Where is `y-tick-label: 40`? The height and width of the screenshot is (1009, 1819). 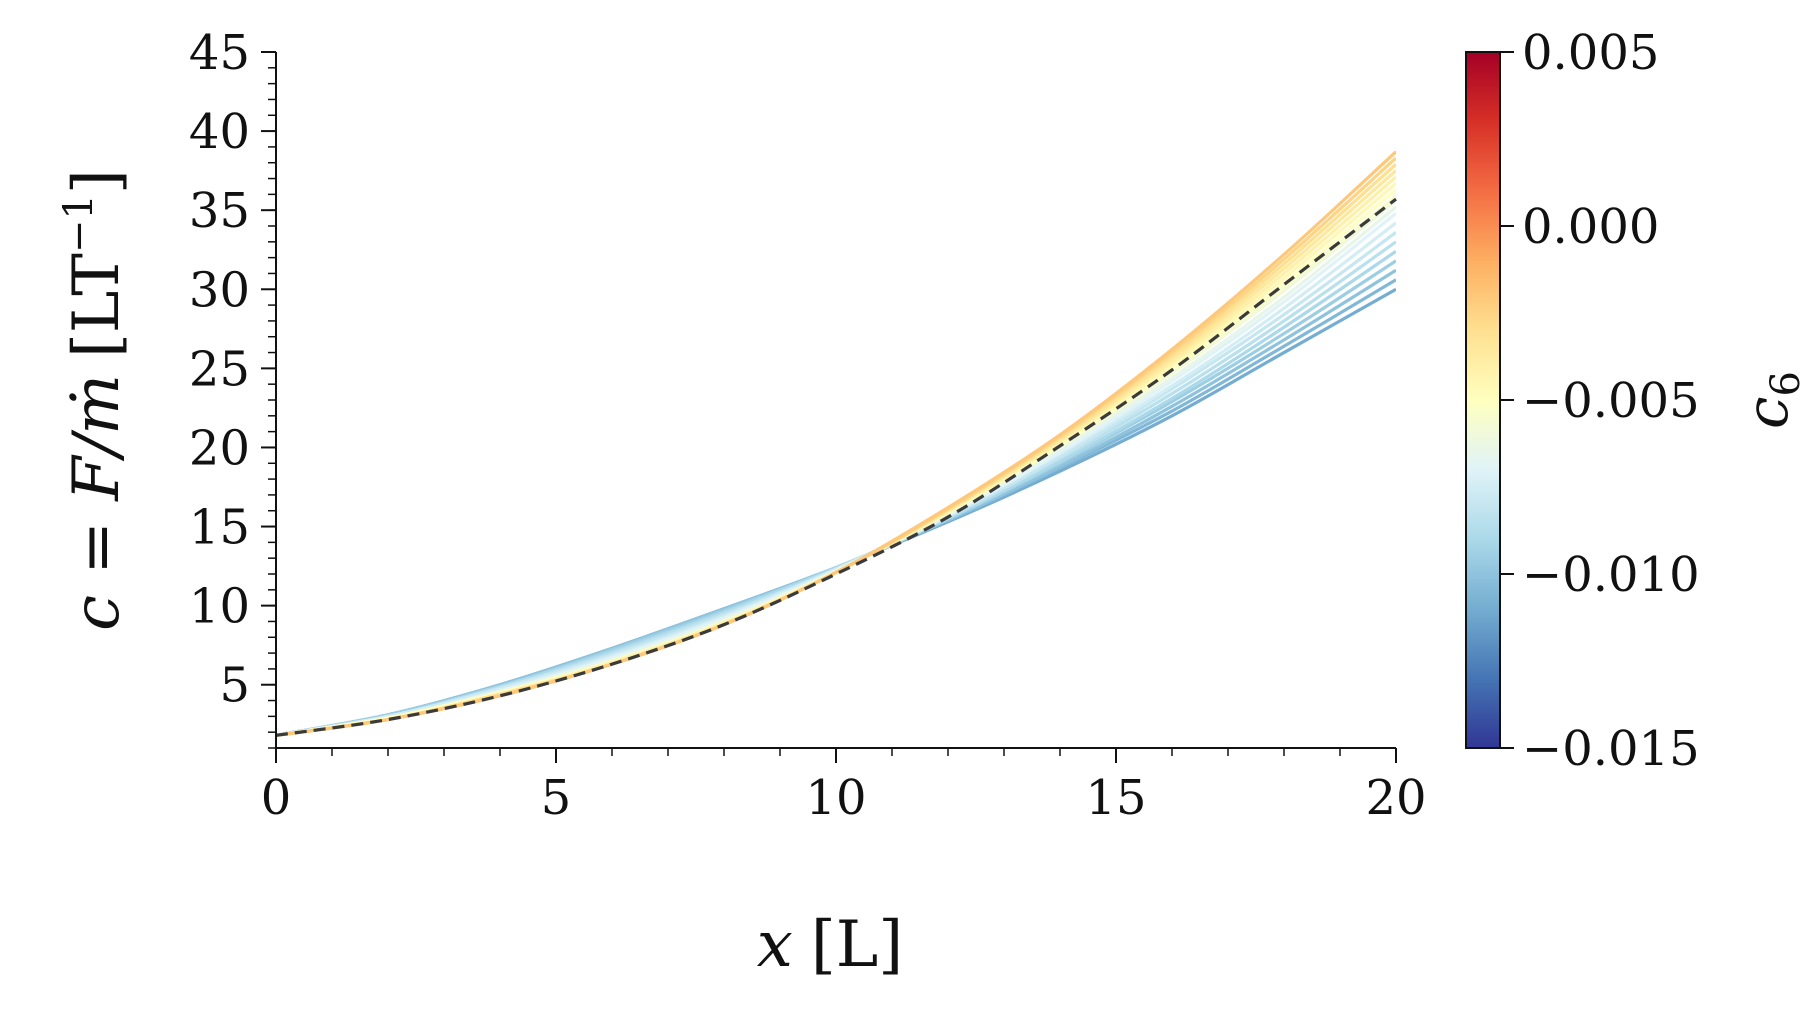
y-tick-label: 40 is located at coordinates (219, 132).